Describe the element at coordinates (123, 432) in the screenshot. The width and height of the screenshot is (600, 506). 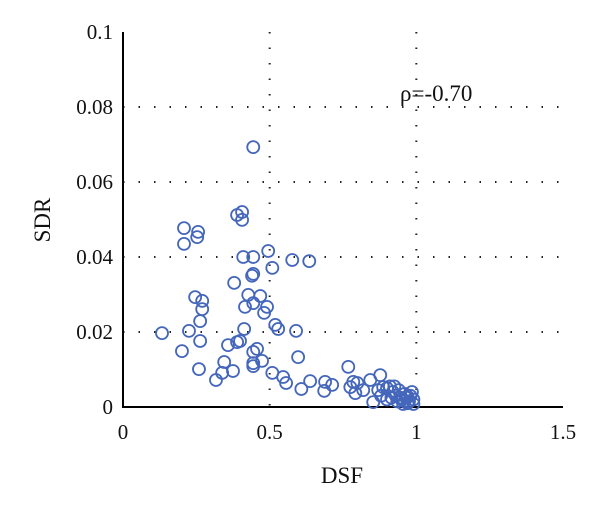
I see `x-tick-label: 0` at that location.